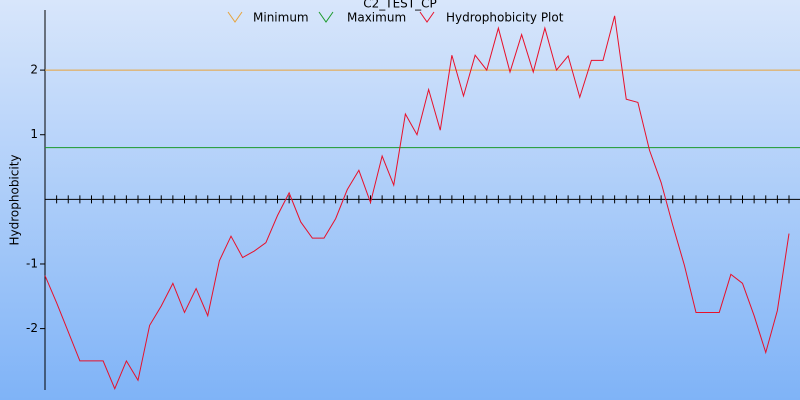 This screenshot has height=400, width=800. What do you see at coordinates (32, 328) in the screenshot?
I see `y-tick-label: -2` at bounding box center [32, 328].